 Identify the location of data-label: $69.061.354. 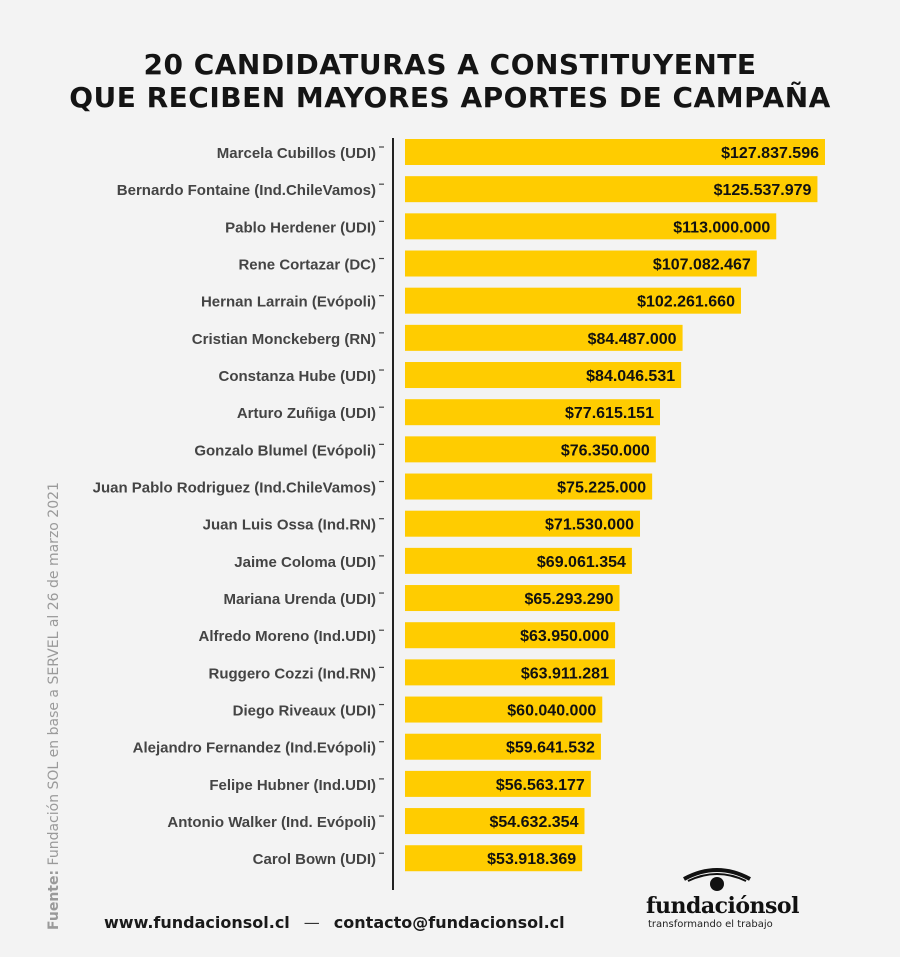
(581, 562).